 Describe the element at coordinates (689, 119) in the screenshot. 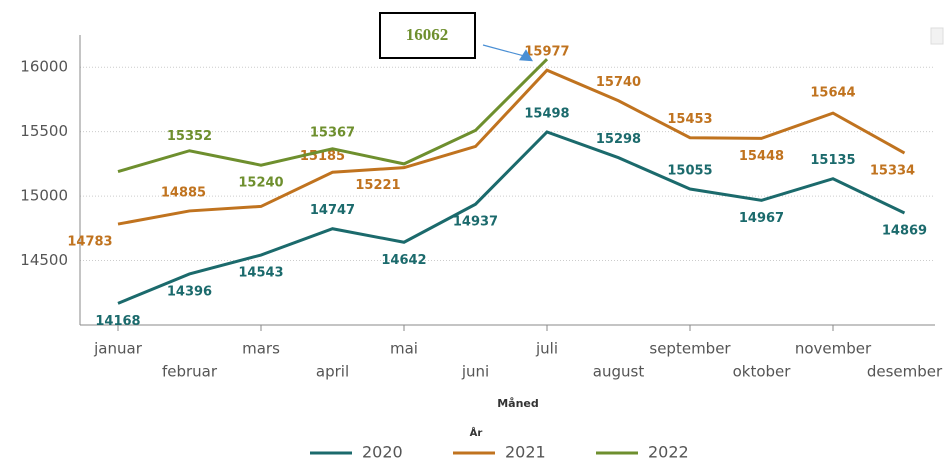

I see `data-label: 15453` at that location.